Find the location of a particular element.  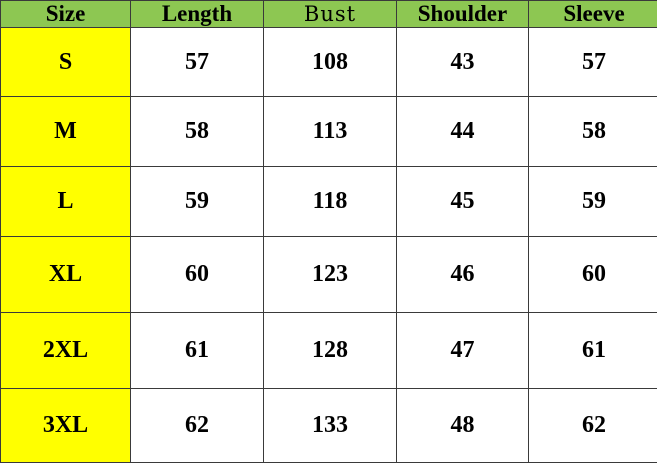

measurement-cell: 44 is located at coordinates (463, 132).